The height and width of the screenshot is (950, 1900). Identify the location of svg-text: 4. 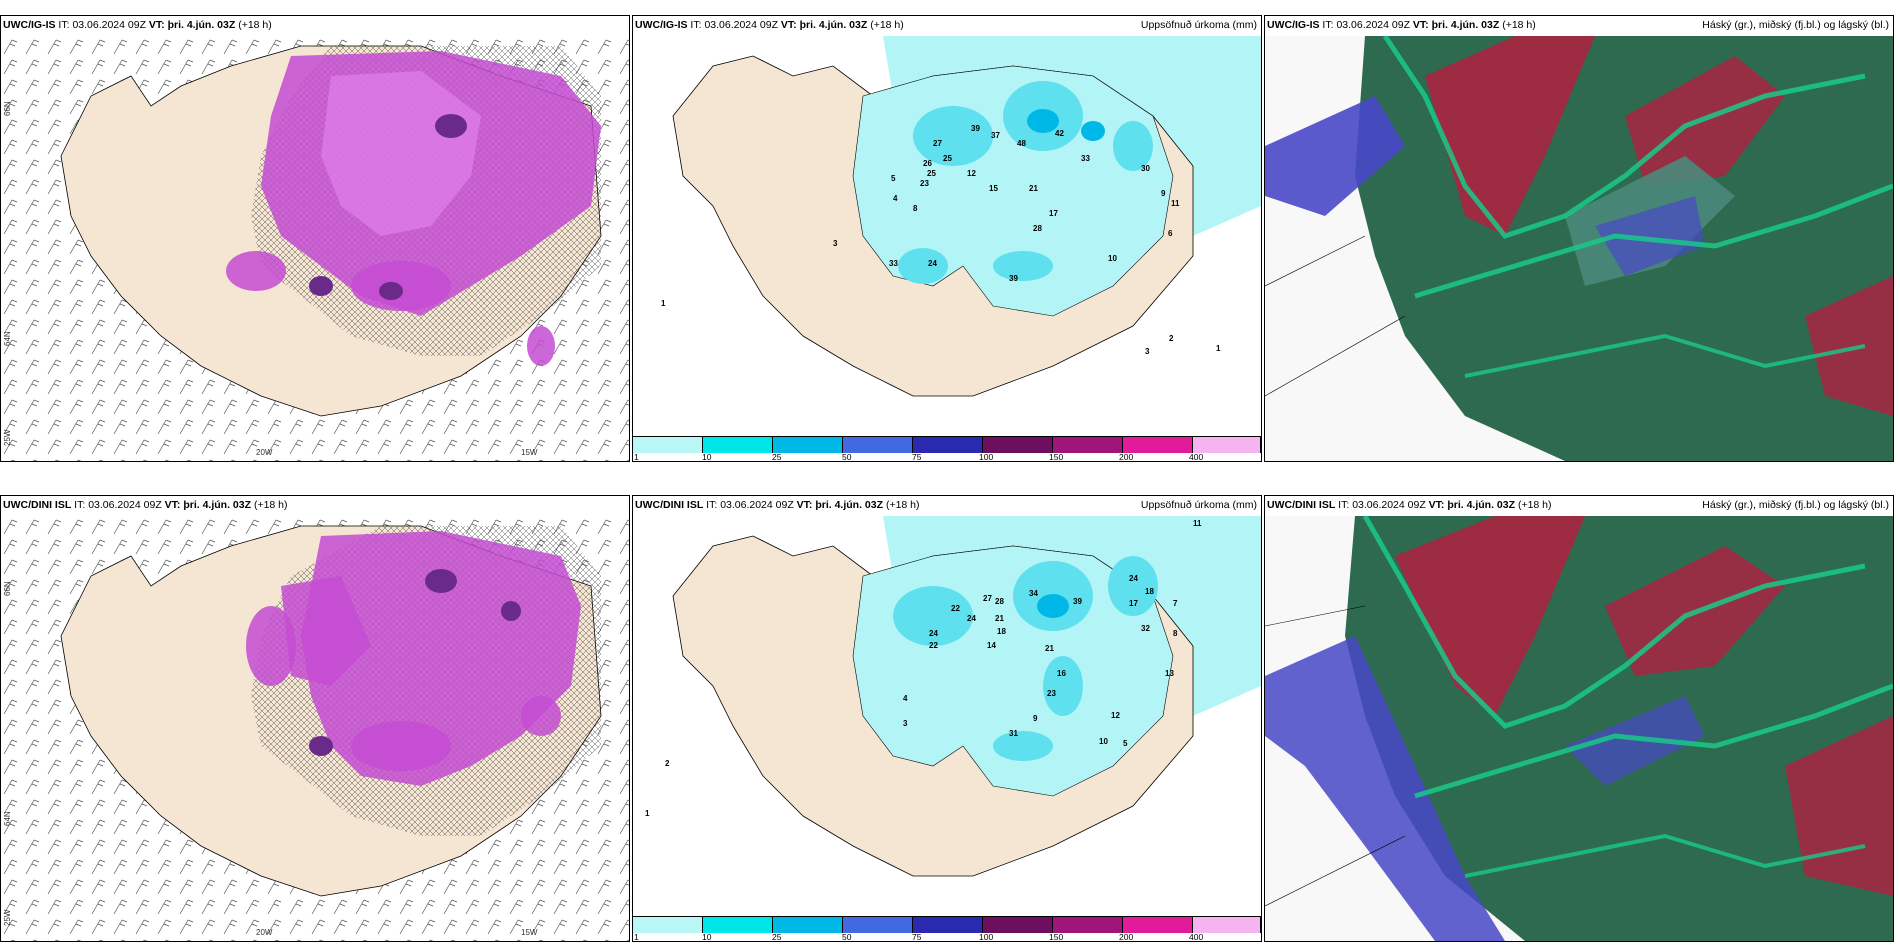
(905, 698).